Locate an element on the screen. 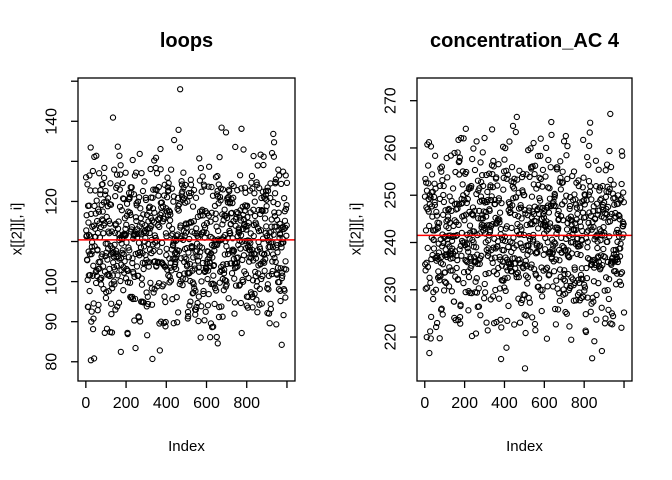 This screenshot has width=672, height=480. x-tick-label: 600 is located at coordinates (544, 403).